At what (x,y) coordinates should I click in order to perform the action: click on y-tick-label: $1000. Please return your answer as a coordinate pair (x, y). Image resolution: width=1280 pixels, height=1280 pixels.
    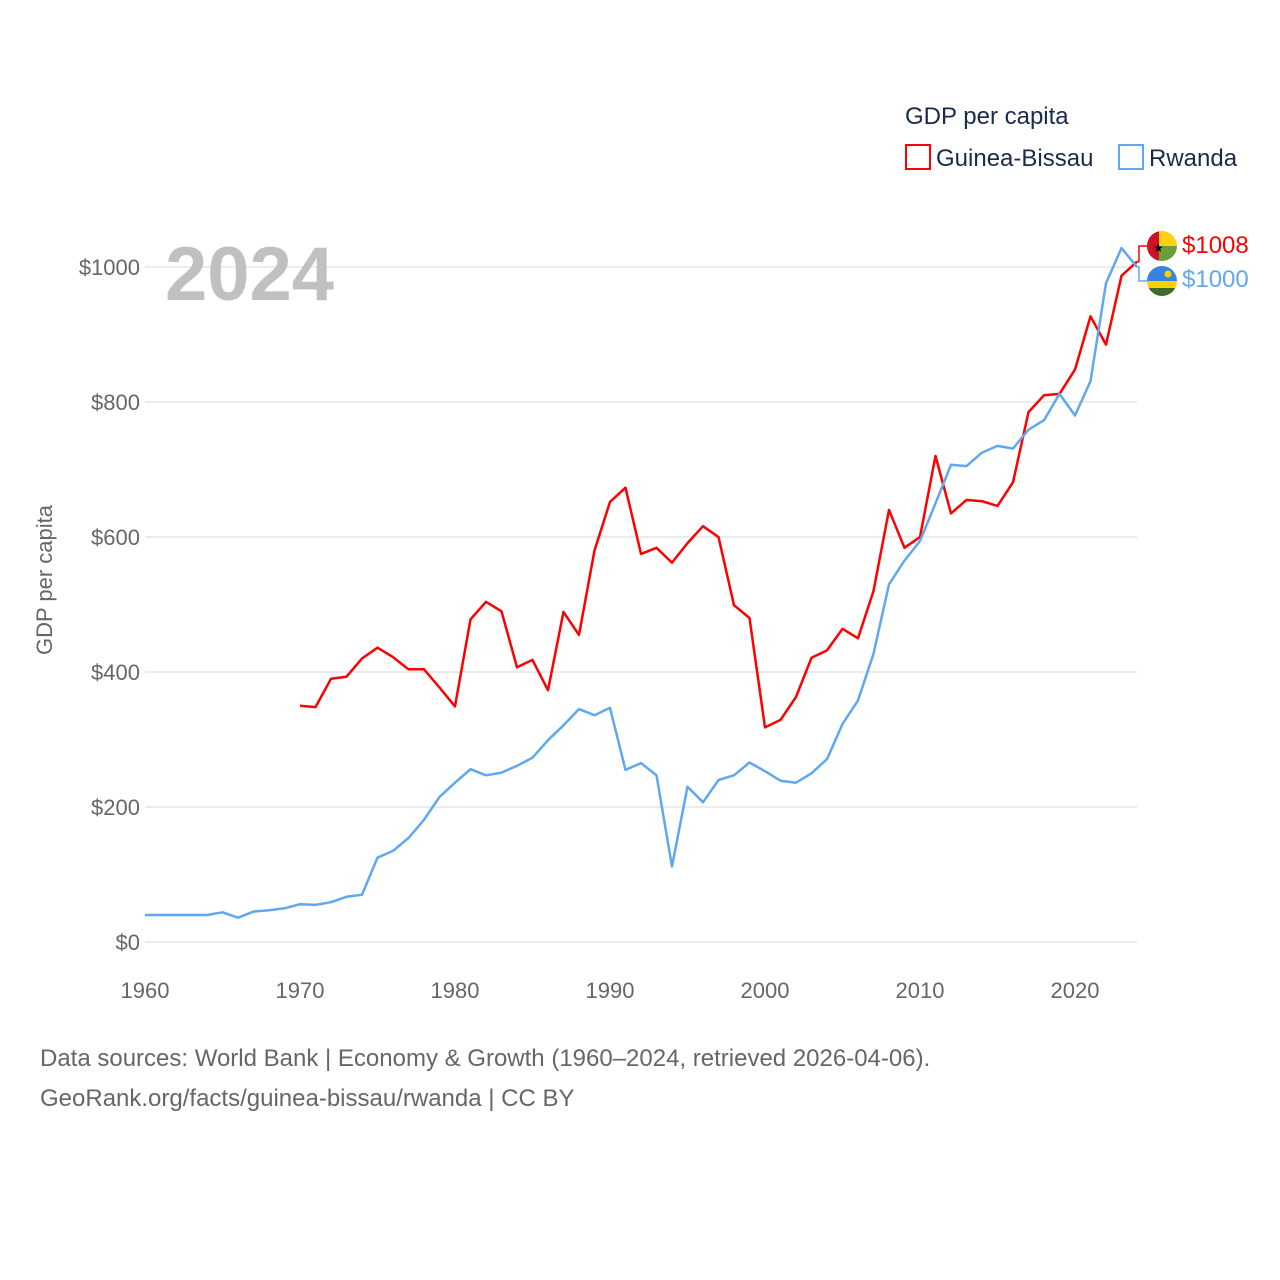
    Looking at the image, I should click on (109, 267).